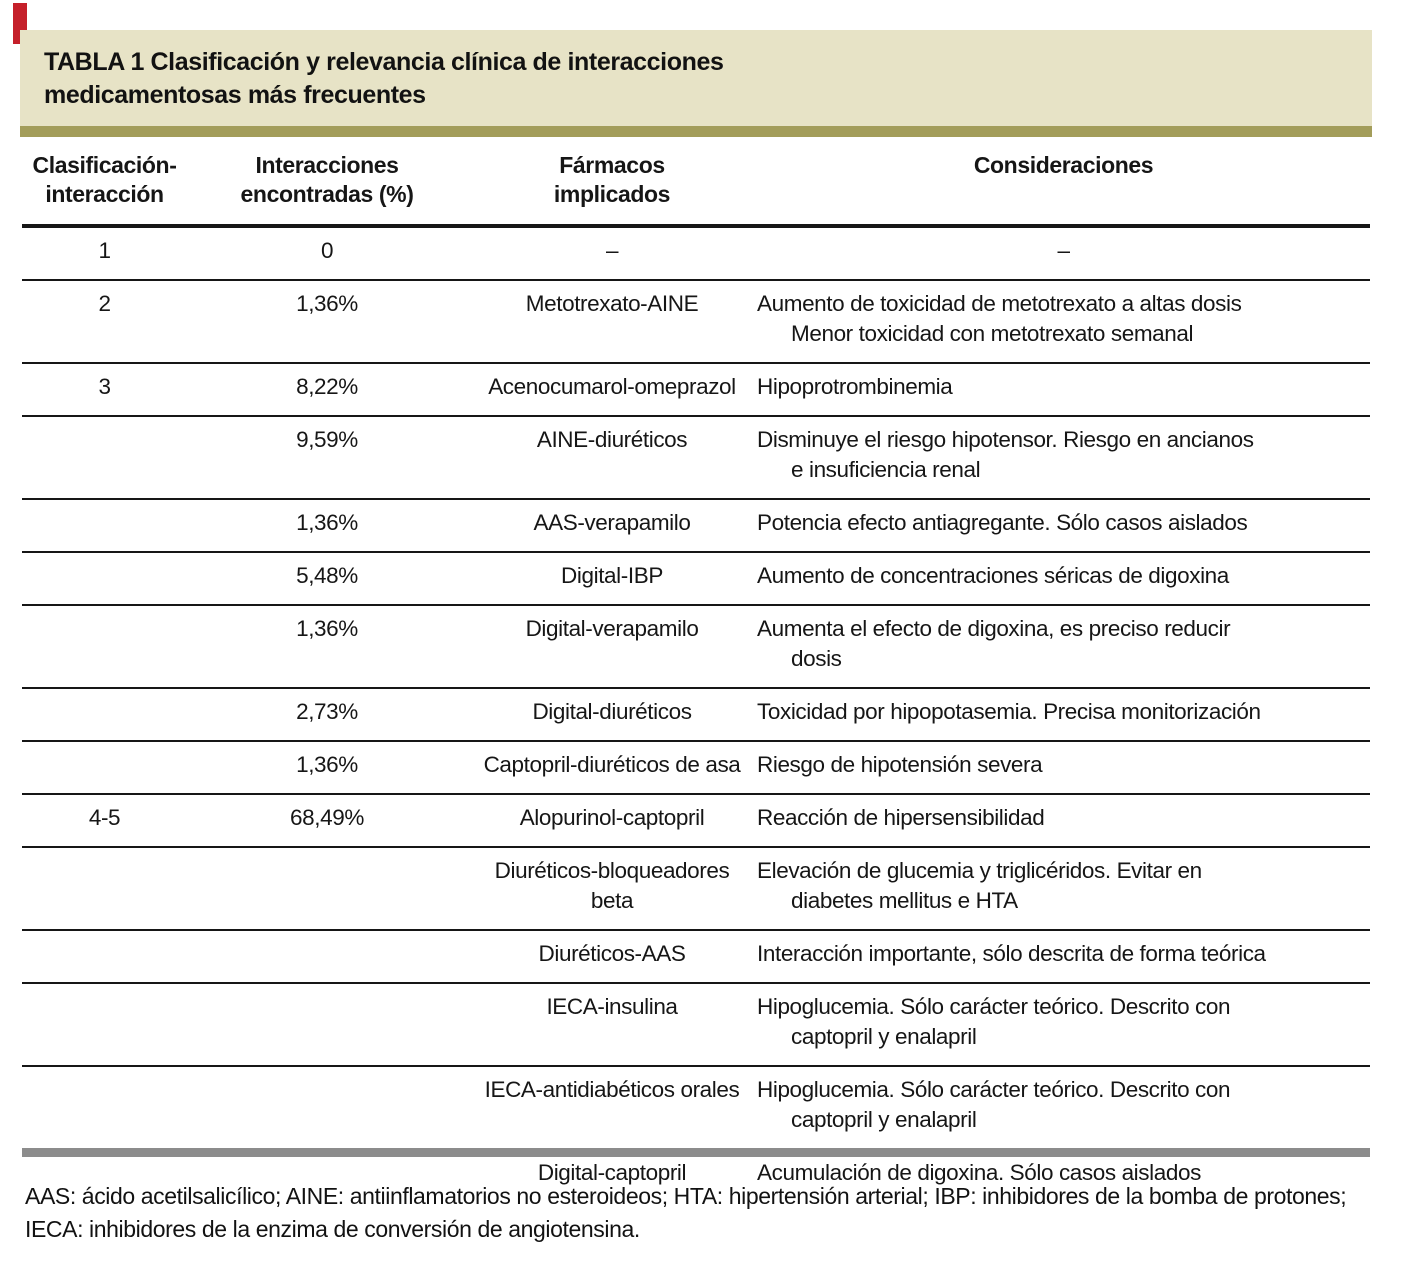 The image size is (1404, 1270). Describe the element at coordinates (696, 253) in the screenshot. I see `table-row: 1 0 – –` at that location.